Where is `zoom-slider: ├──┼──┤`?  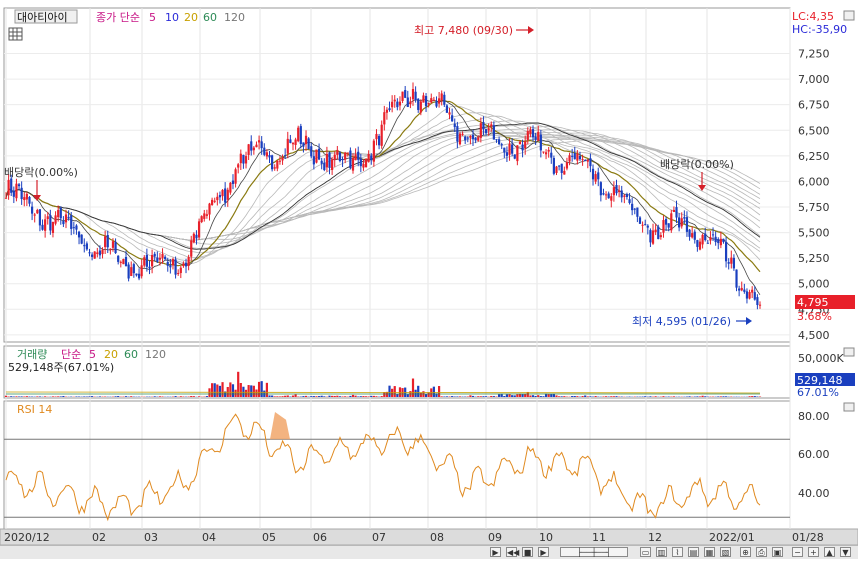 zoom-slider: ├──┼──┤ is located at coordinates (594, 552).